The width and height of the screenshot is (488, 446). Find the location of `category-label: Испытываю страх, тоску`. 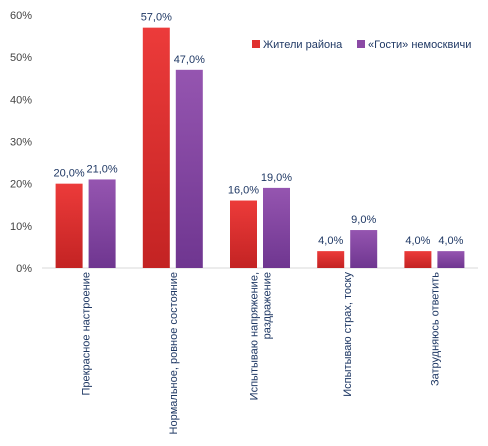

category-label: Испытываю страх, тоску is located at coordinates (348, 334).